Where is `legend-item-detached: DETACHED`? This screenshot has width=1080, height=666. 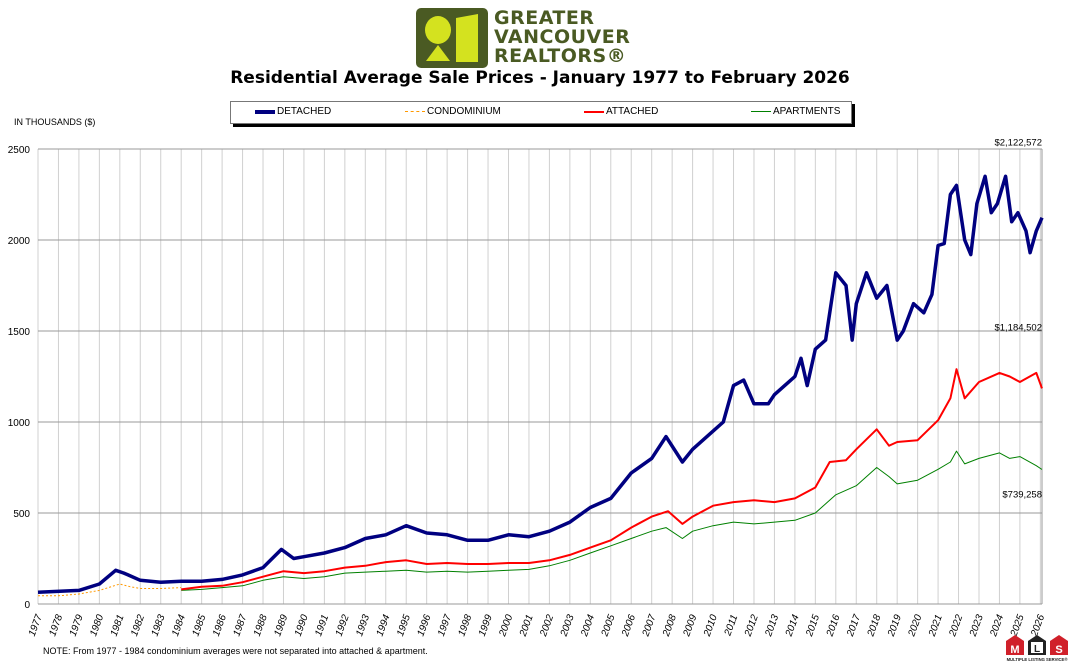 legend-item-detached: DETACHED is located at coordinates (293, 111).